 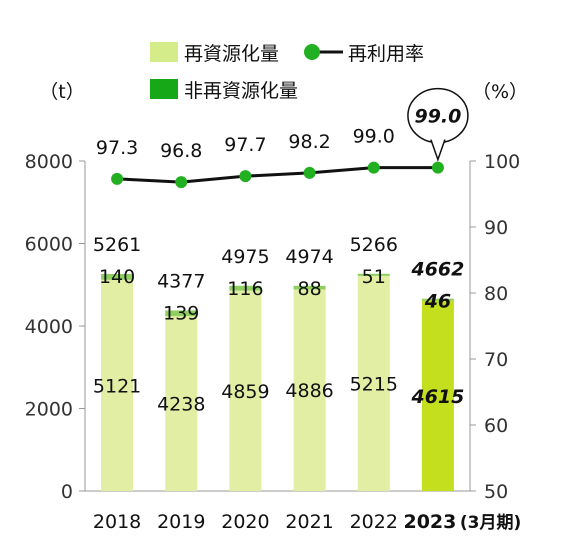 I want to click on category-label: 2023, so click(x=429, y=522).